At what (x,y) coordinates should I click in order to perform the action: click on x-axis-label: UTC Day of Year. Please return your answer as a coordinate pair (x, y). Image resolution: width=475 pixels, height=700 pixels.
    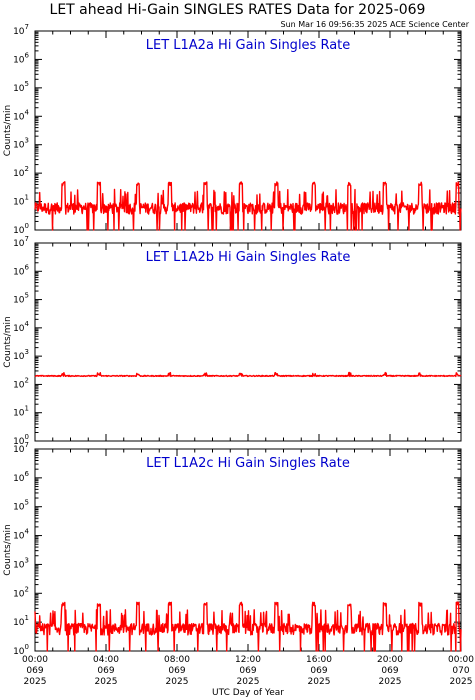
    Looking at the image, I should click on (248, 693).